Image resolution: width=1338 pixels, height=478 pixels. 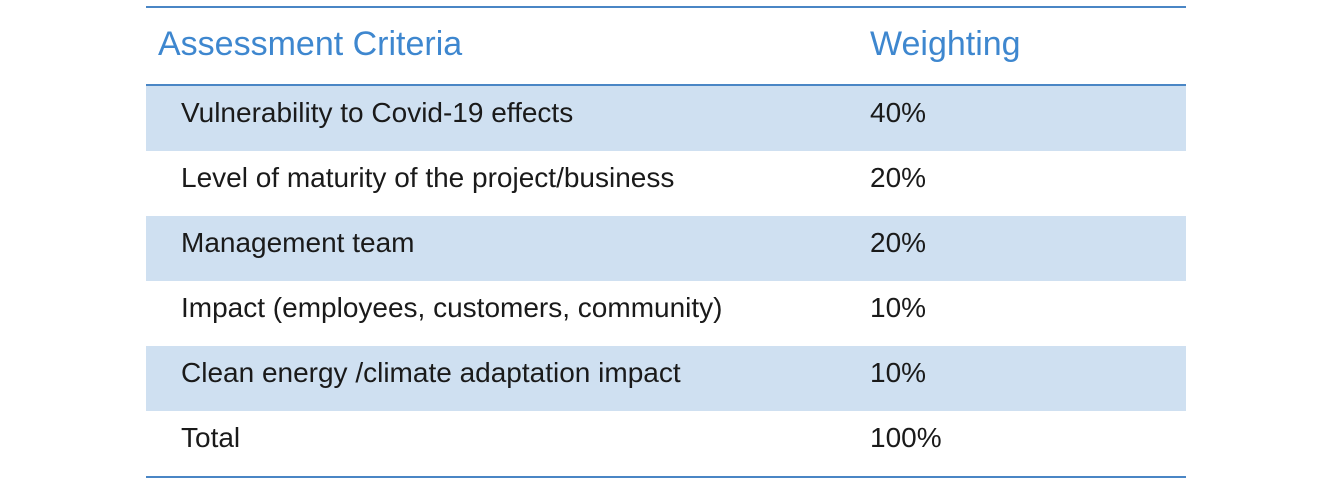 What do you see at coordinates (310, 44) in the screenshot?
I see `header-criteria: Assessment Criteria` at bounding box center [310, 44].